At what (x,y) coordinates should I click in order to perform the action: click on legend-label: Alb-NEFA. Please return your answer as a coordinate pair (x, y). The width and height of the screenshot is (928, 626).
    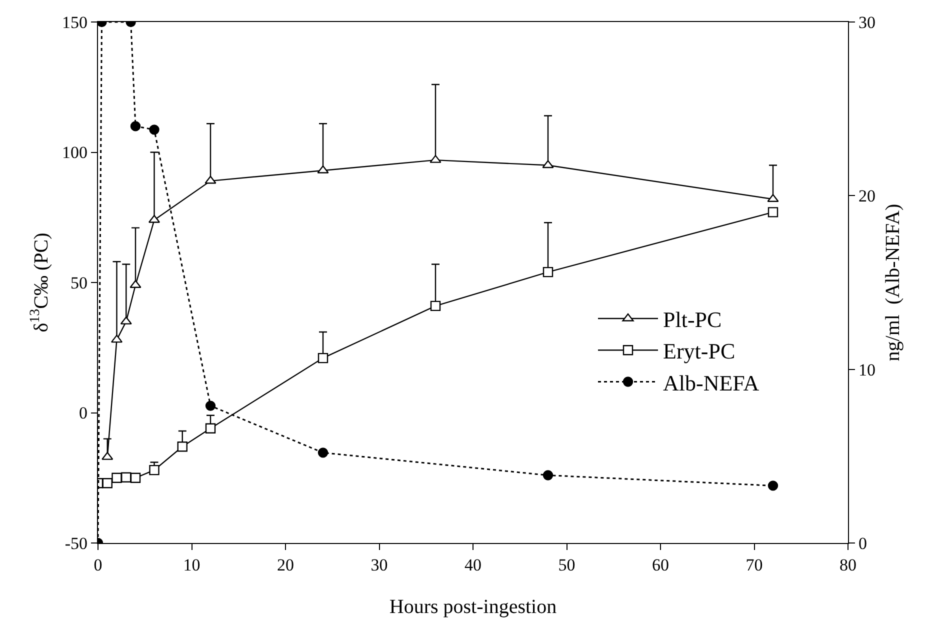
    Looking at the image, I should click on (711, 383).